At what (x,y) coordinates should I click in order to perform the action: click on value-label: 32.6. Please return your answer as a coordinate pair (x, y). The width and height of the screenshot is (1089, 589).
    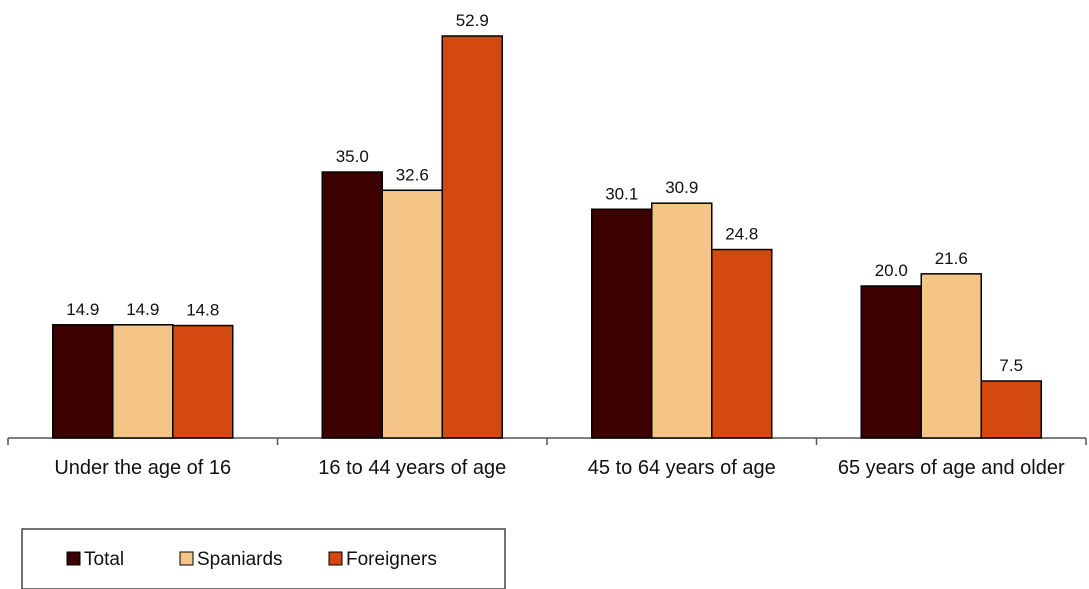
    Looking at the image, I should click on (412, 174).